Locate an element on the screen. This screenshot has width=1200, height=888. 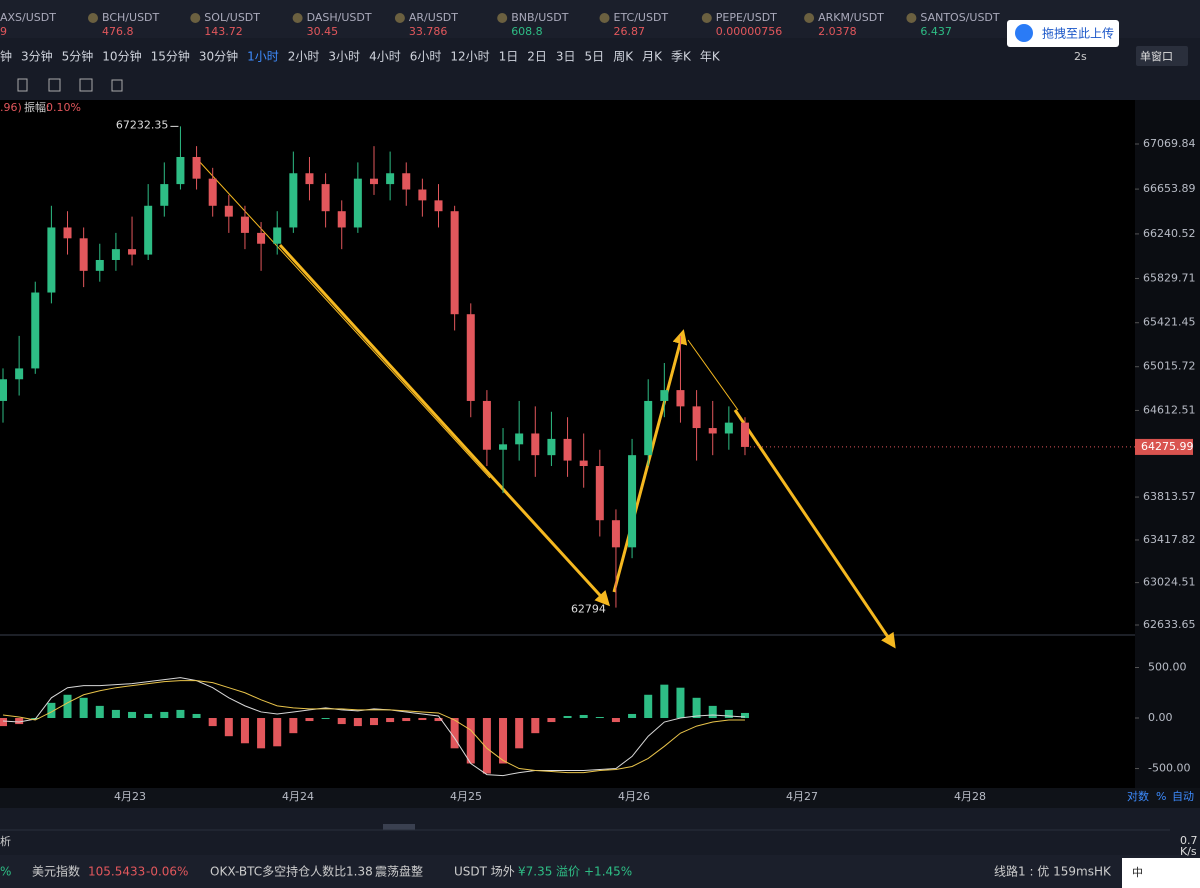
timeframe: 3小时 is located at coordinates (344, 57).